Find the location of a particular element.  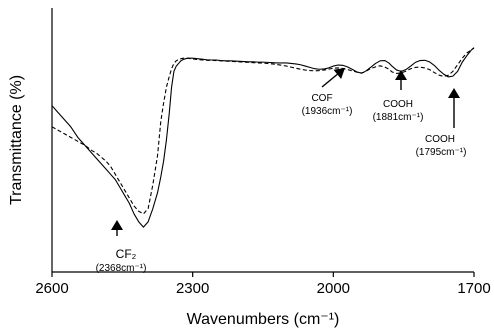

annotation-wavenumber: (1936cm⁻¹) is located at coordinates (327, 111).